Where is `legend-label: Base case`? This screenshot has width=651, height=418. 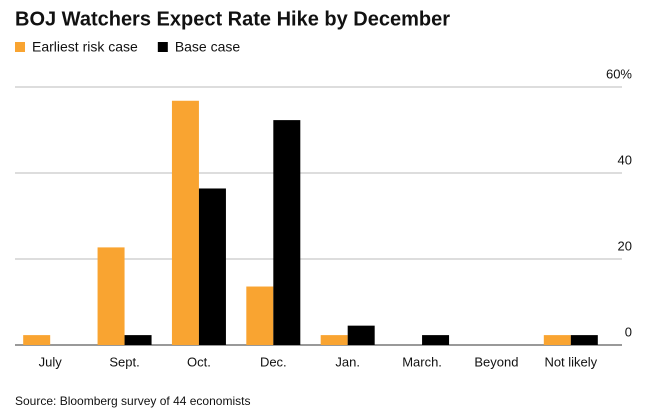
legend-label: Base case is located at coordinates (208, 47).